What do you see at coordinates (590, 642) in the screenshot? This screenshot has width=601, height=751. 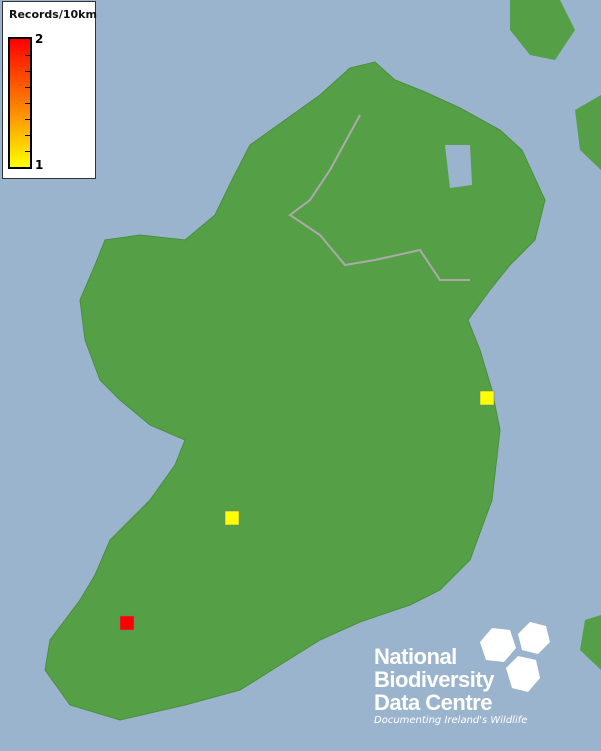 I see `wales-landmass` at bounding box center [590, 642].